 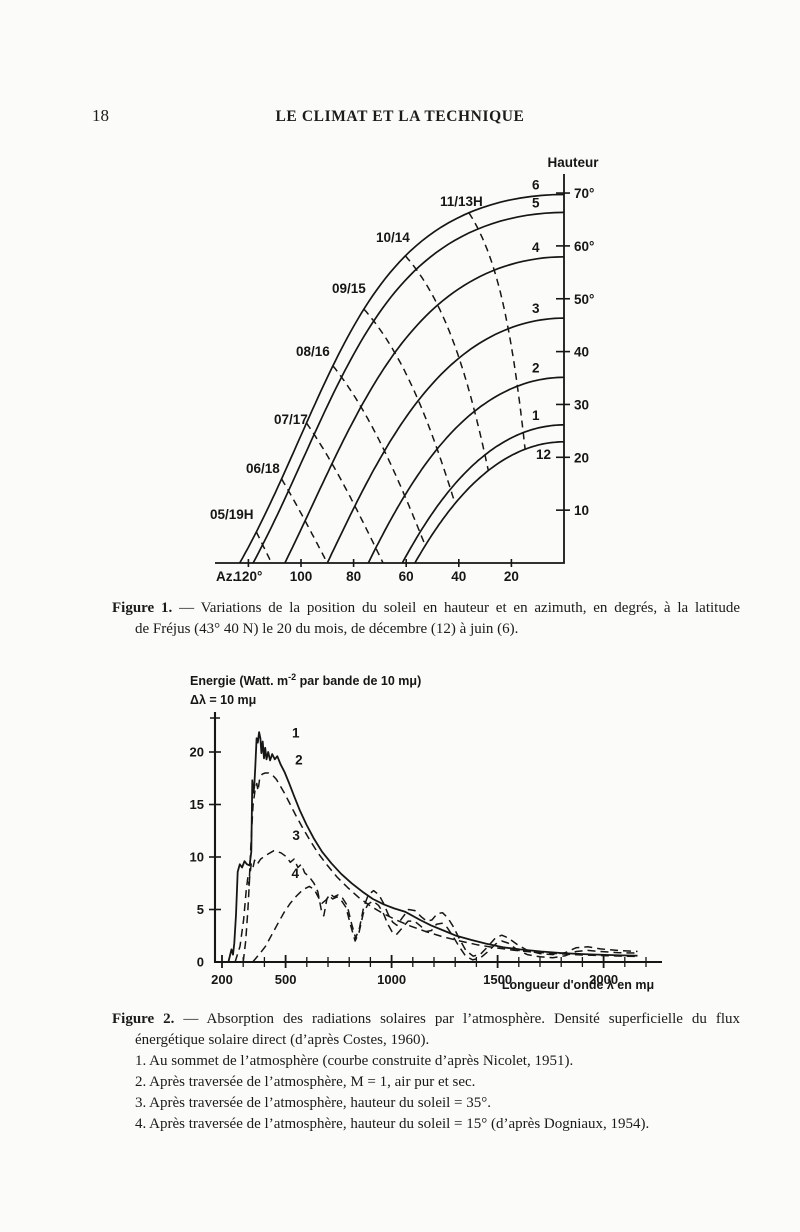 I want to click on solar-spectrum-chart: 0 5 10 15 20 200 500 1000 1500 2000 1 2 3 4, so click(x=426, y=849).